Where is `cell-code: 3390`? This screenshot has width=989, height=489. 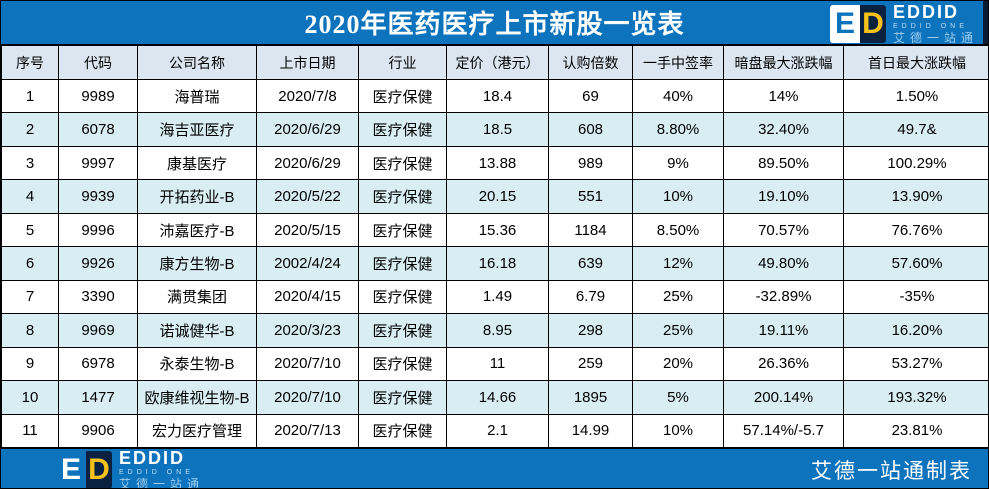 cell-code: 3390 is located at coordinates (98, 297).